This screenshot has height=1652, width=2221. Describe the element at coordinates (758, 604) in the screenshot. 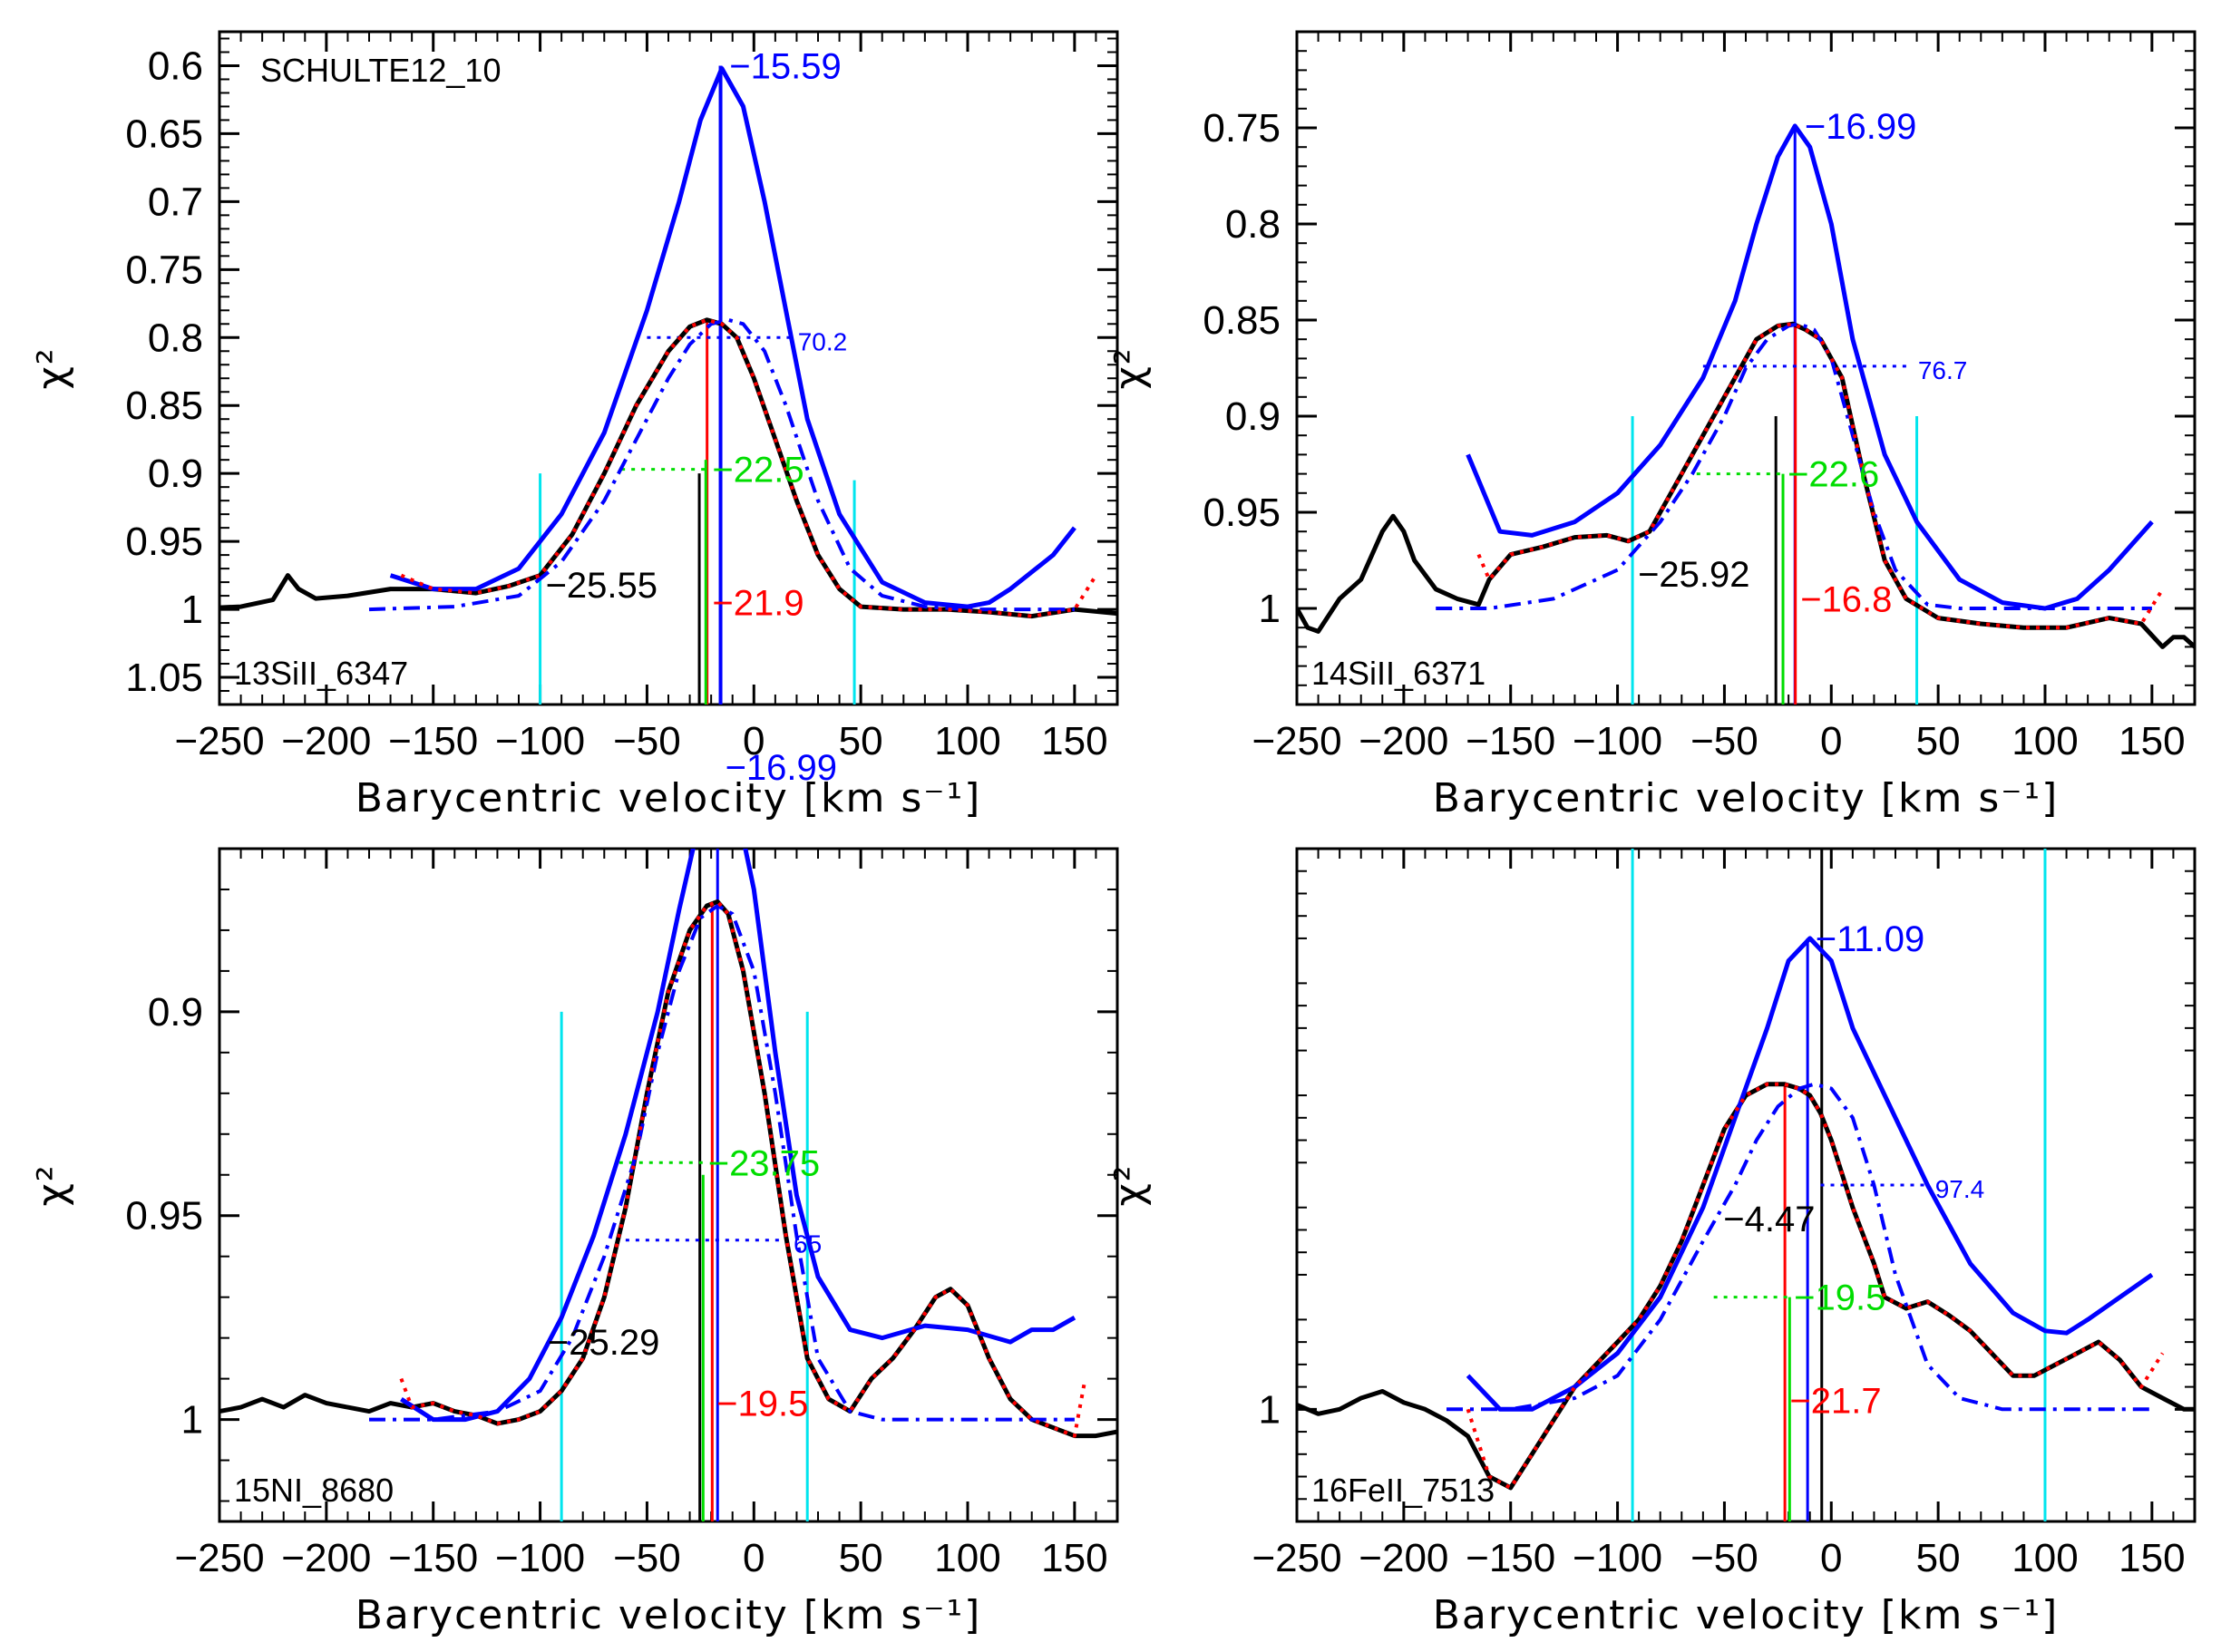

I see `velocity-annotation: −21.9` at that location.